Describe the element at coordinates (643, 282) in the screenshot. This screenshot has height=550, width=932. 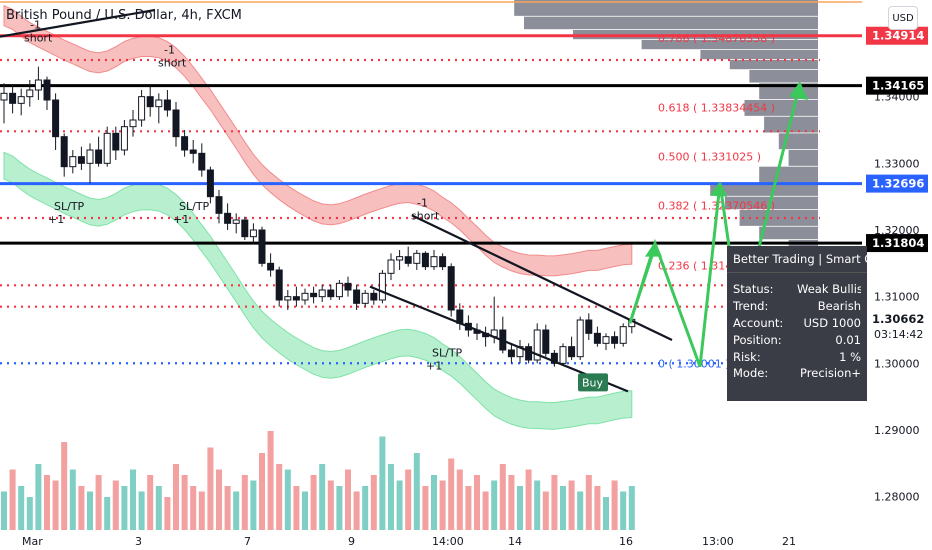
I see `forecast-segment` at that location.